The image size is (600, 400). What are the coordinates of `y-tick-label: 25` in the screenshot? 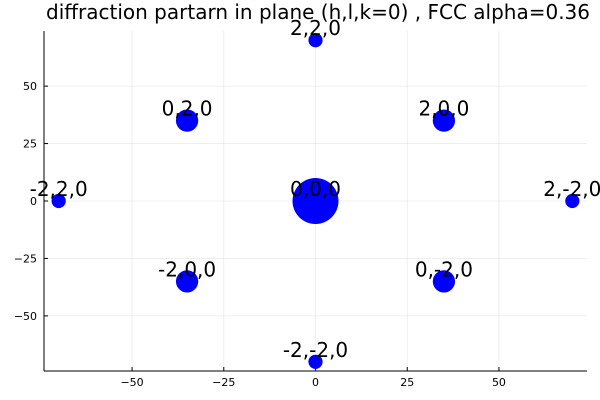 It's located at (30, 144).